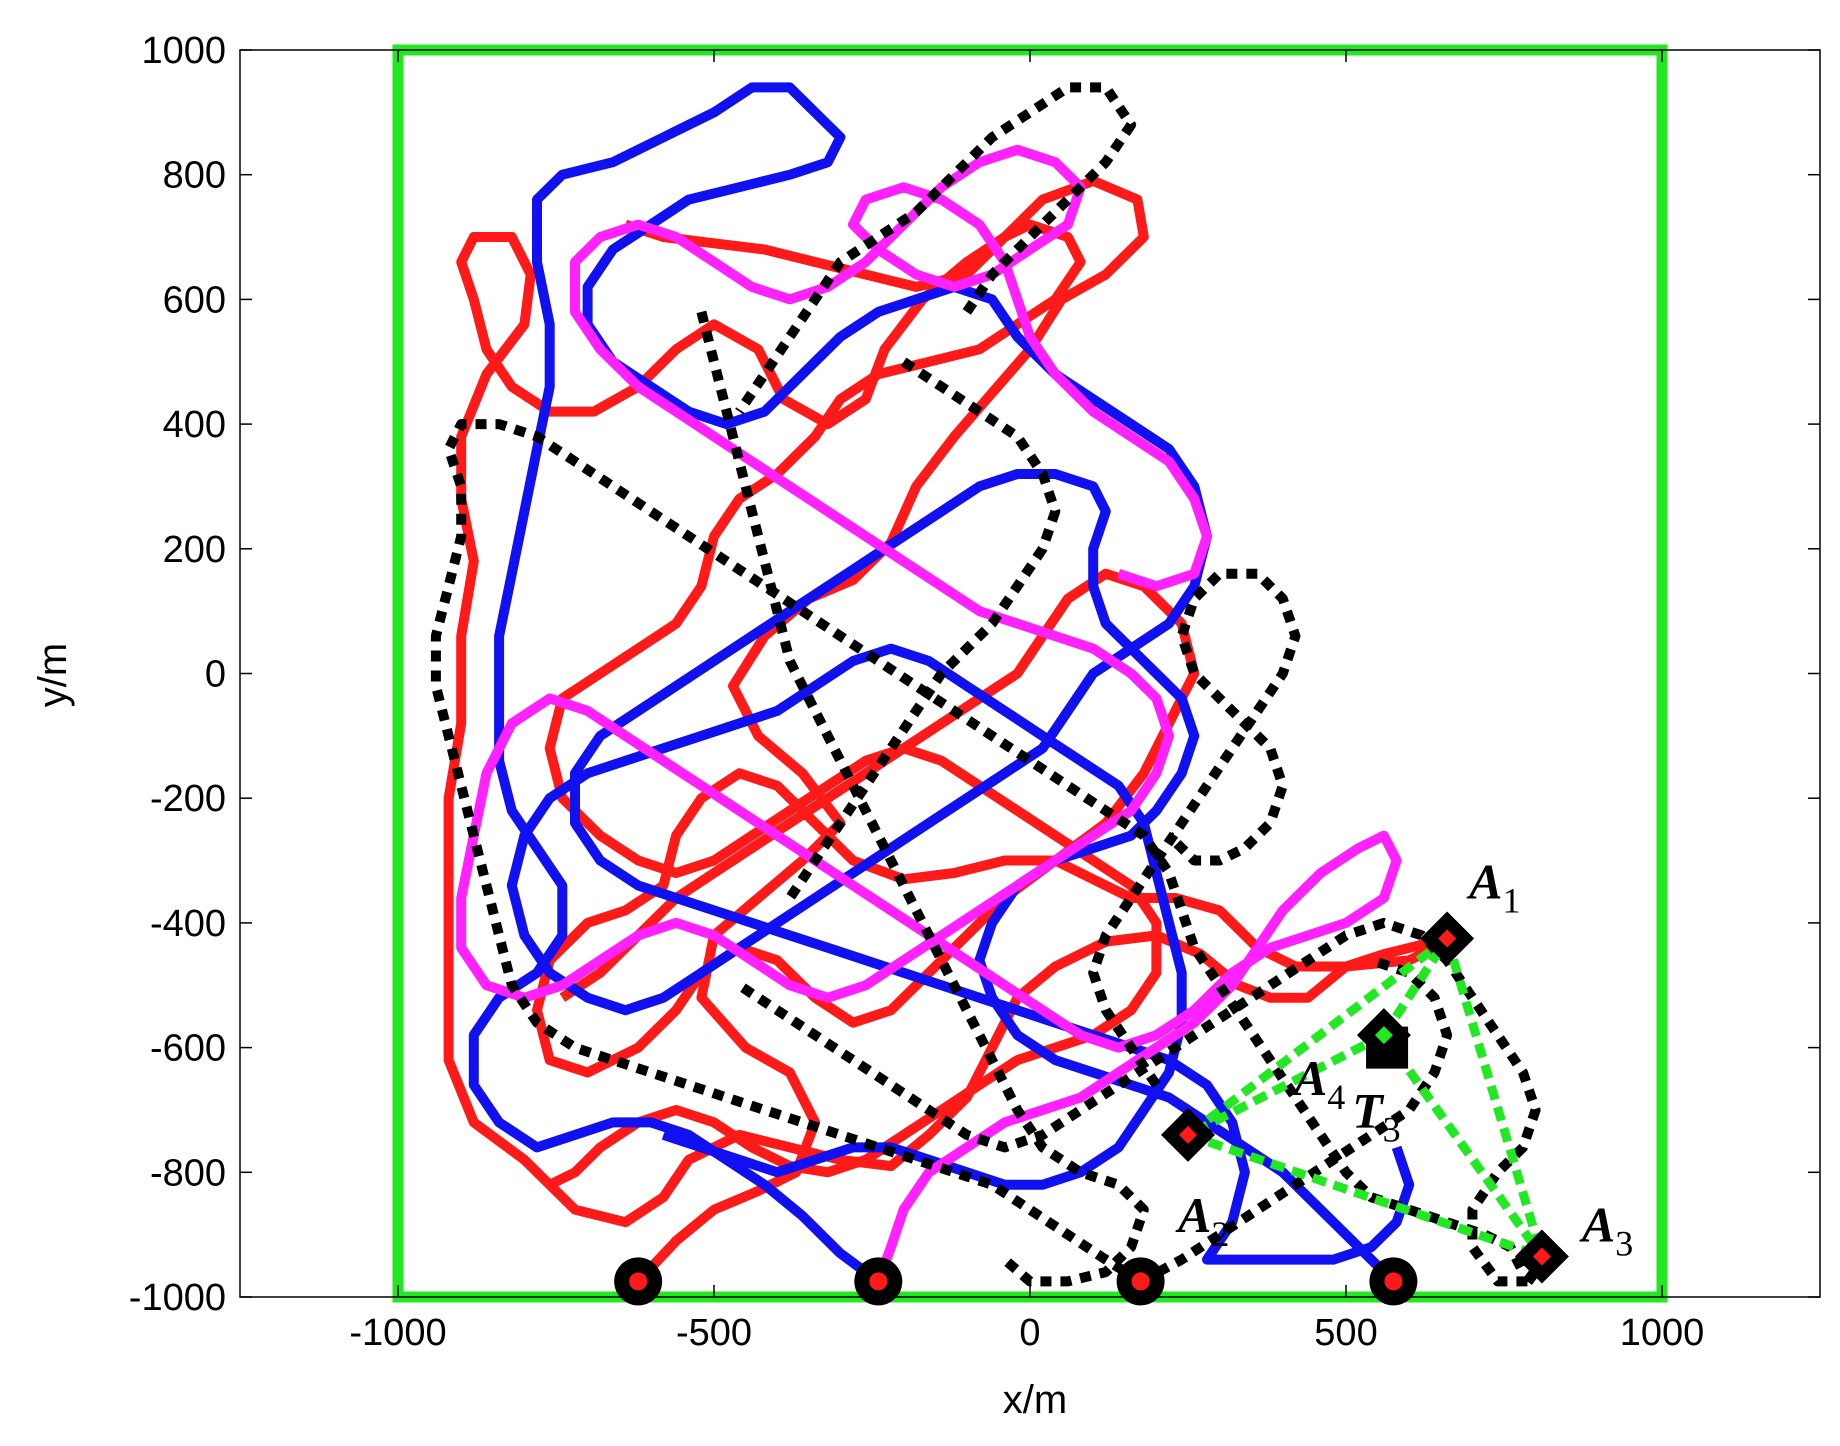 This screenshot has height=1446, width=1840. What do you see at coordinates (1318, 1083) in the screenshot?
I see `anchor-label-4: A4` at bounding box center [1318, 1083].